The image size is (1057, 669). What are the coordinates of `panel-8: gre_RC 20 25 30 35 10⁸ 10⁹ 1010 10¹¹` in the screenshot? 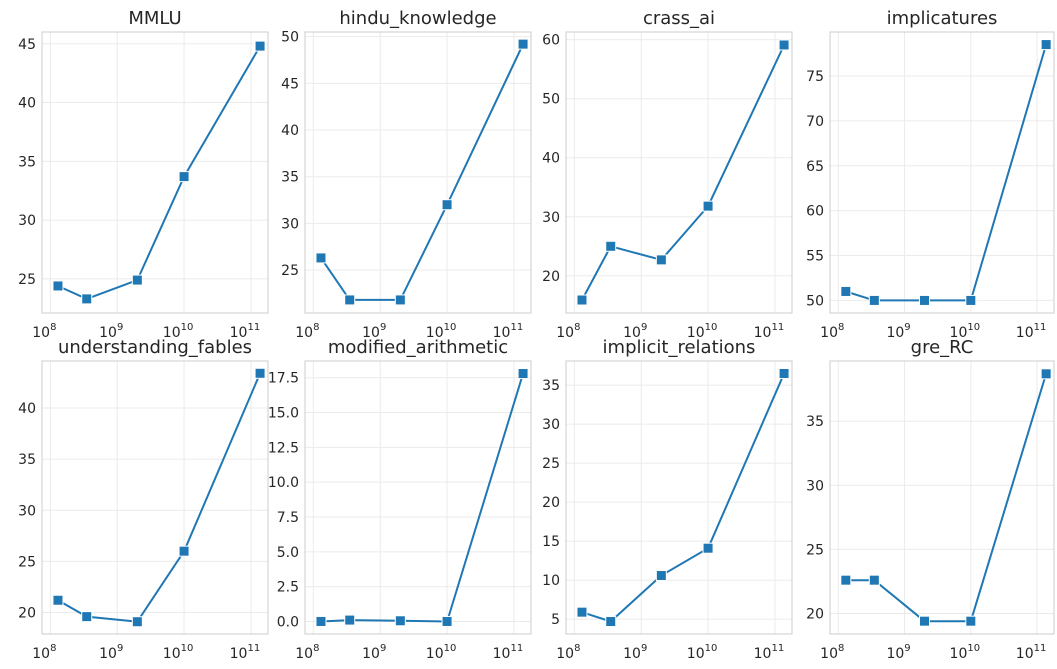 It's located at (930, 499).